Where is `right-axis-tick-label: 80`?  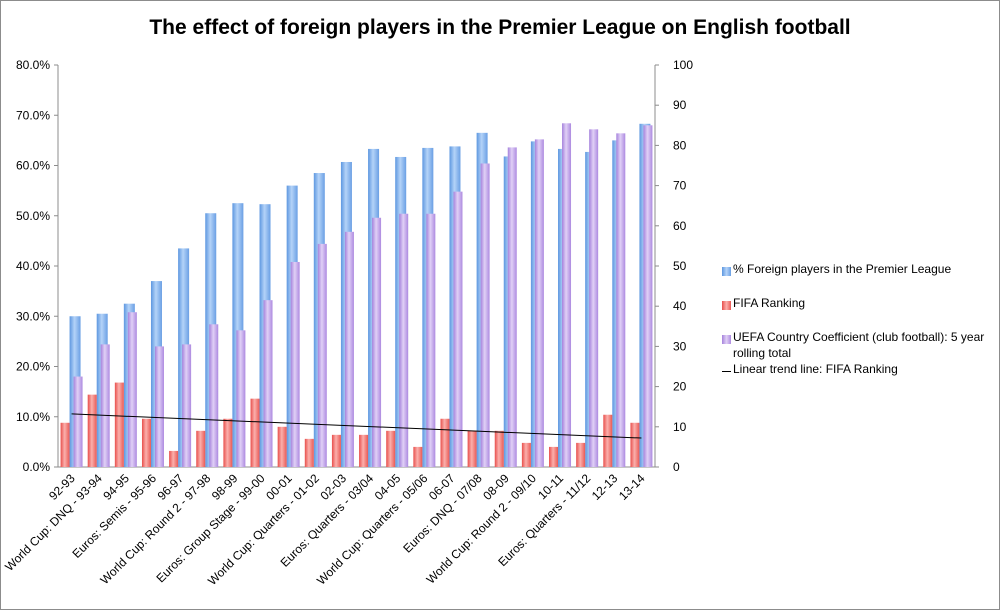 right-axis-tick-label: 80 is located at coordinates (680, 145).